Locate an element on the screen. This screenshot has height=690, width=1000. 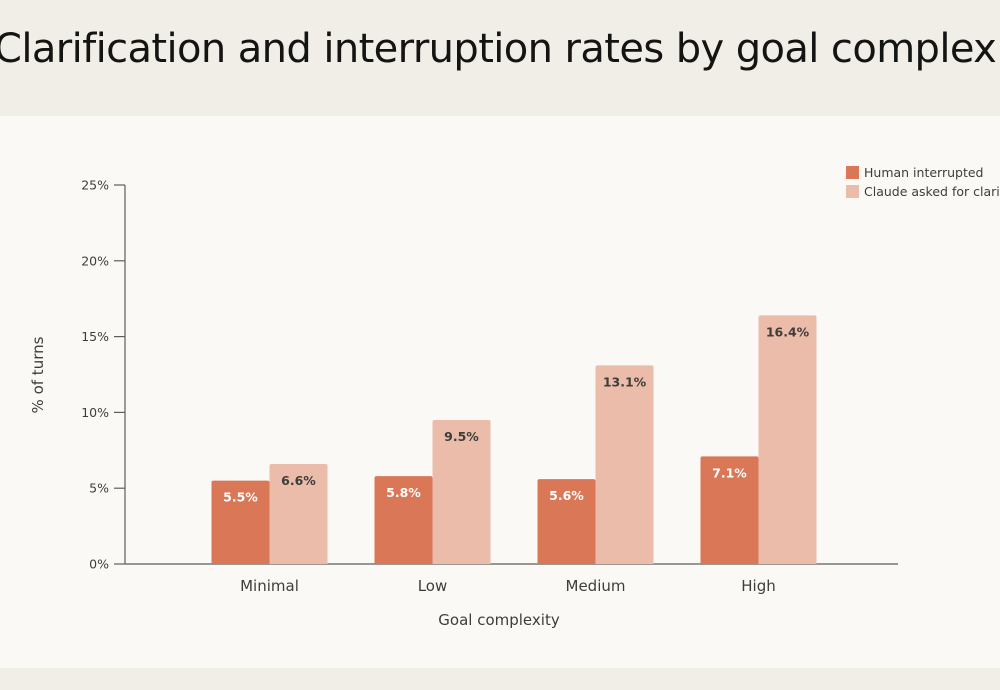
bar-claude-clarification-medium is located at coordinates (624, 464).